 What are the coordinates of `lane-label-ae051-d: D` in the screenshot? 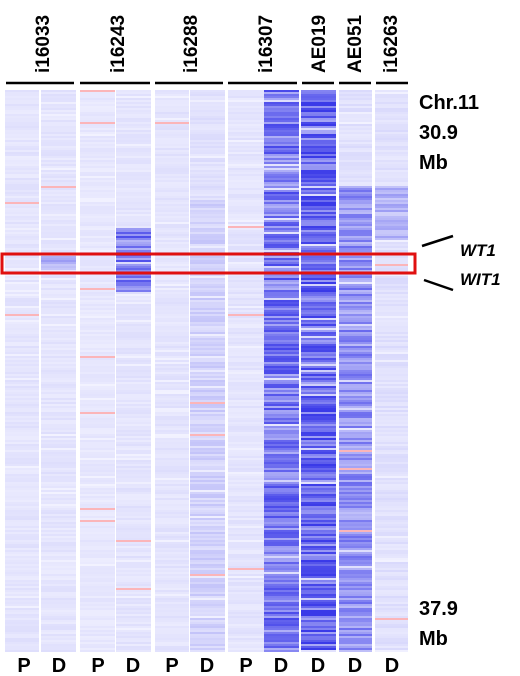 It's located at (355, 665).